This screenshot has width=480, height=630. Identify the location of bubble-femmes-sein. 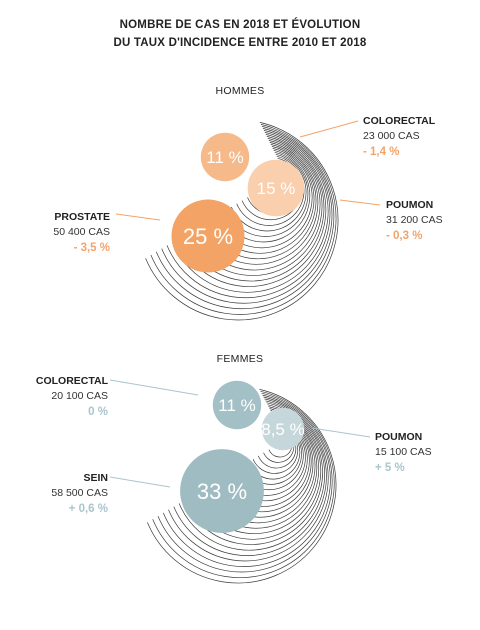
(222, 491).